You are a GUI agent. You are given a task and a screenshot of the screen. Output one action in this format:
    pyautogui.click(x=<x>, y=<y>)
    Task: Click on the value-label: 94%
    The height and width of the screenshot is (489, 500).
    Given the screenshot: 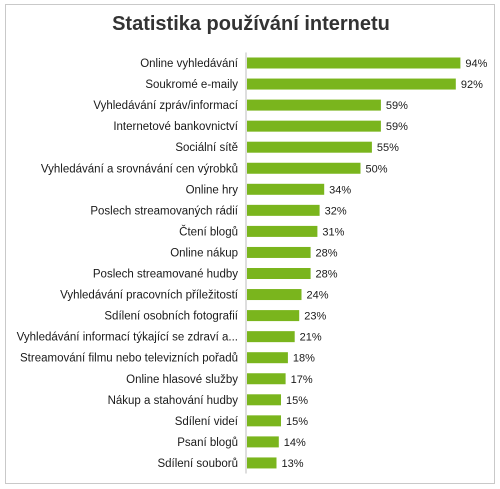 What is the action you would take?
    pyautogui.click(x=476, y=64)
    